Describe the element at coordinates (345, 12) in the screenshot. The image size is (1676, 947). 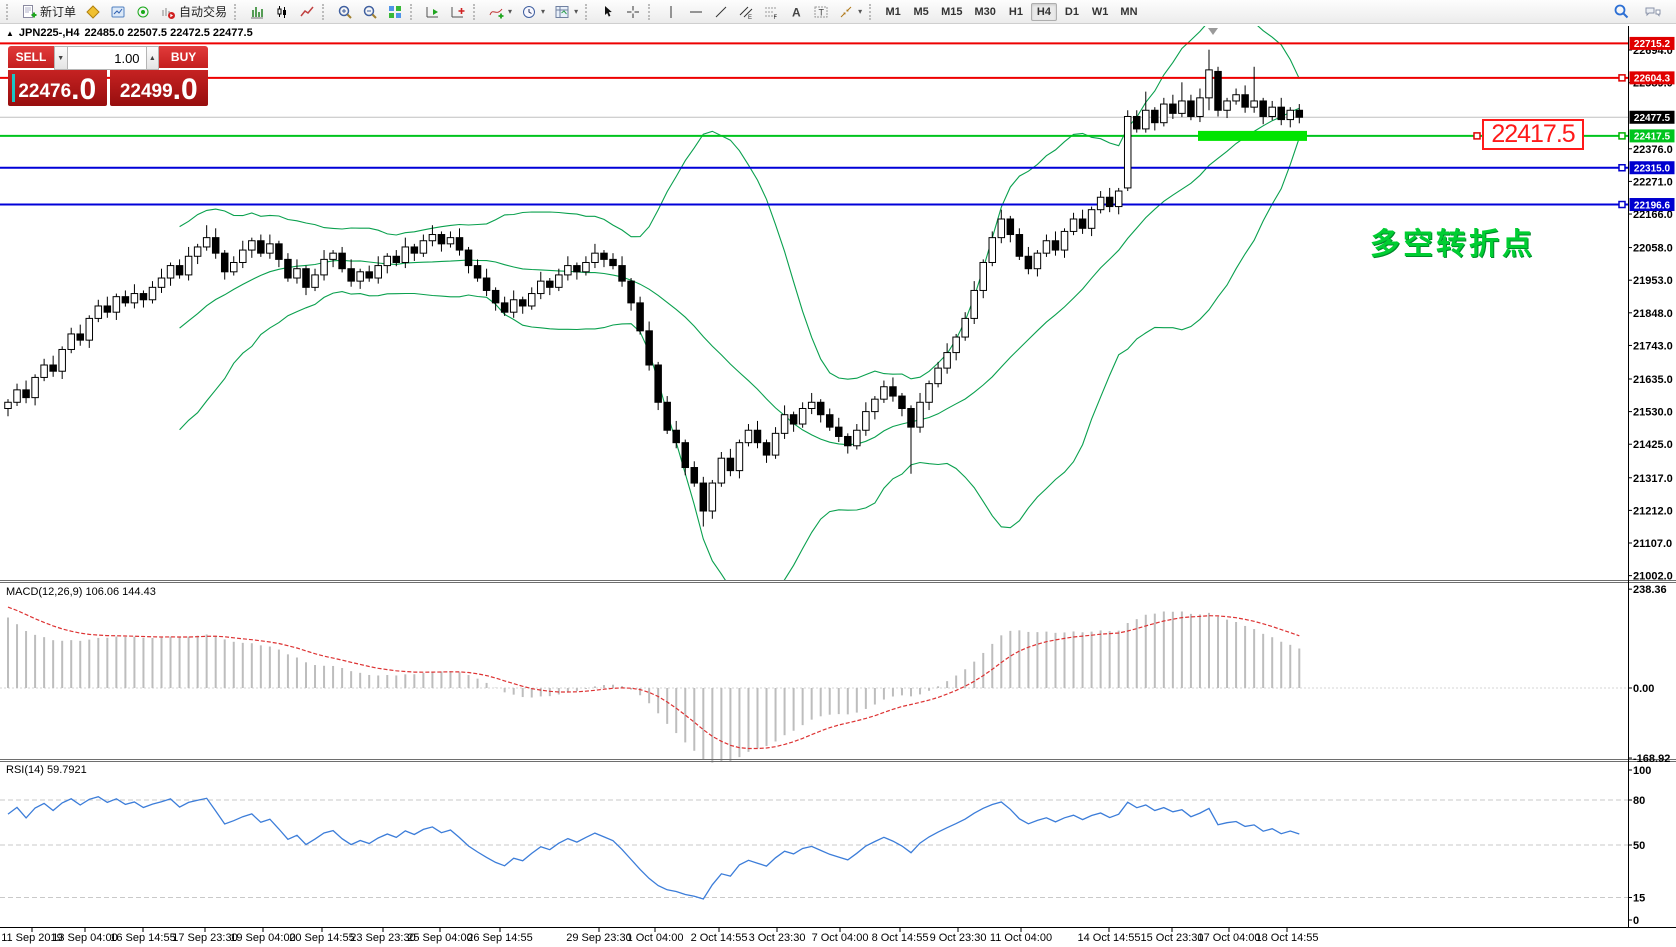
I see `zoom-in-button` at that location.